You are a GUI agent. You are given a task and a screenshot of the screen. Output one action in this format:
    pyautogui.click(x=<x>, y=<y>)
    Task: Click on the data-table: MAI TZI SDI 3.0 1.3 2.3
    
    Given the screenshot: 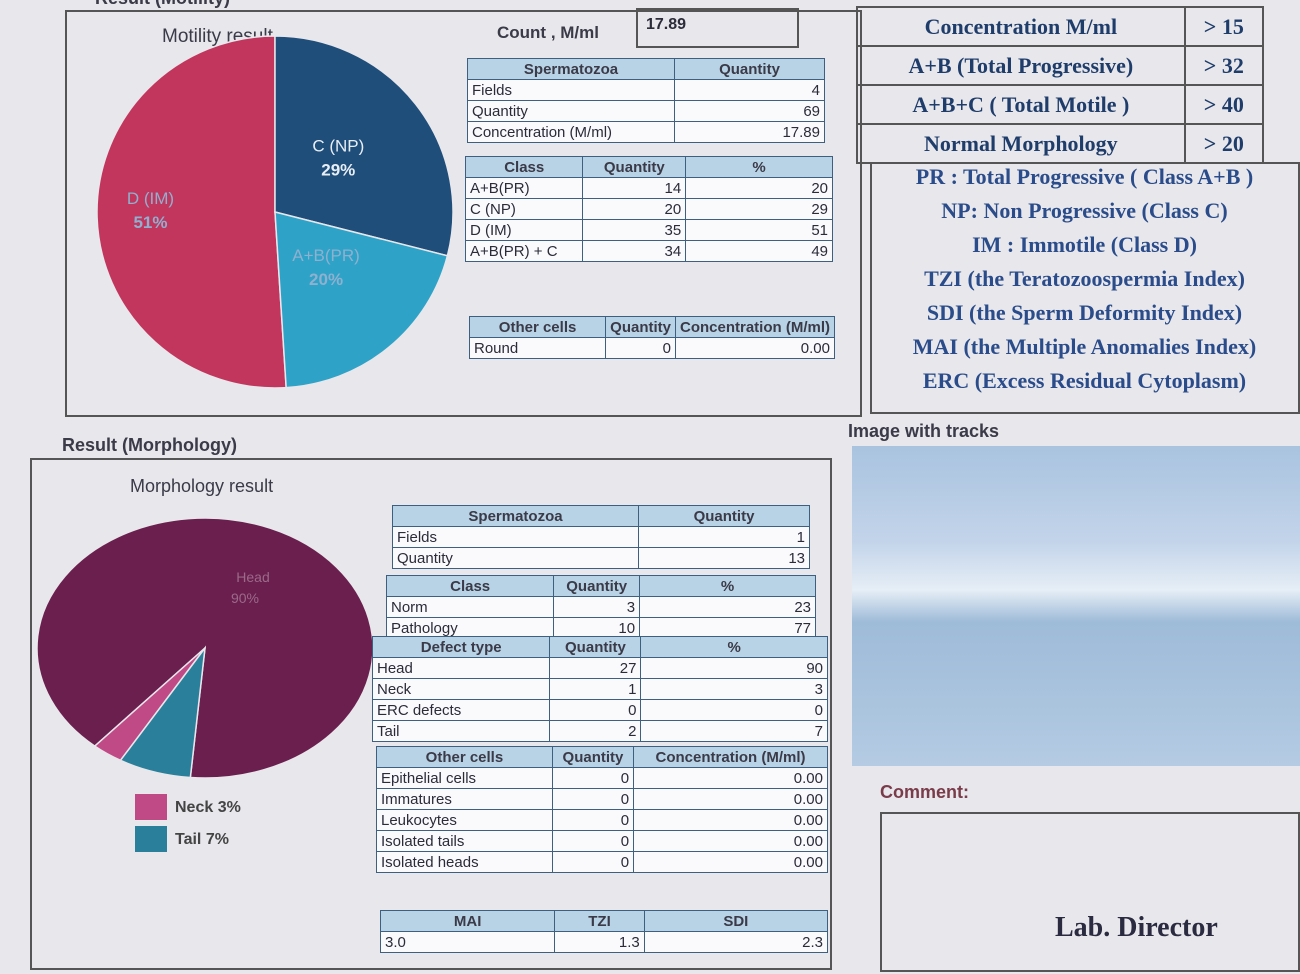 What is the action you would take?
    pyautogui.click(x=604, y=931)
    